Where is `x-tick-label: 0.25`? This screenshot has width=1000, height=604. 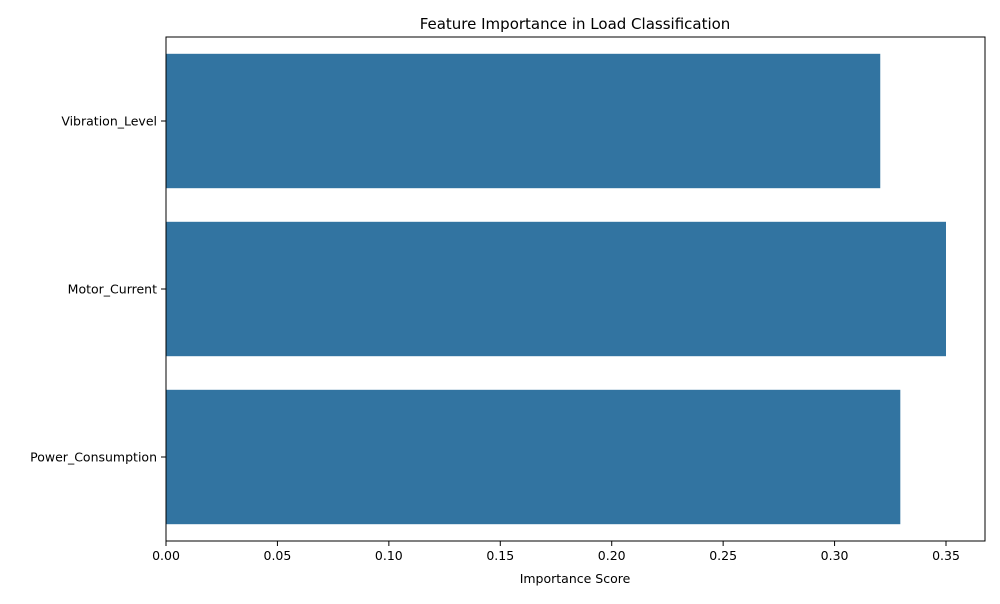 x-tick-label: 0.25 is located at coordinates (723, 555).